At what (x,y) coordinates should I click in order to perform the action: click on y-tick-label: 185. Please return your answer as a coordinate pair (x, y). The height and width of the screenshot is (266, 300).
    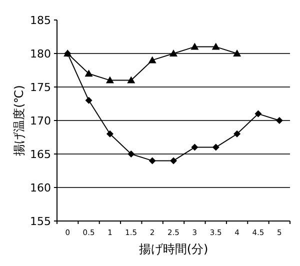
    Looking at the image, I should click on (40, 20).